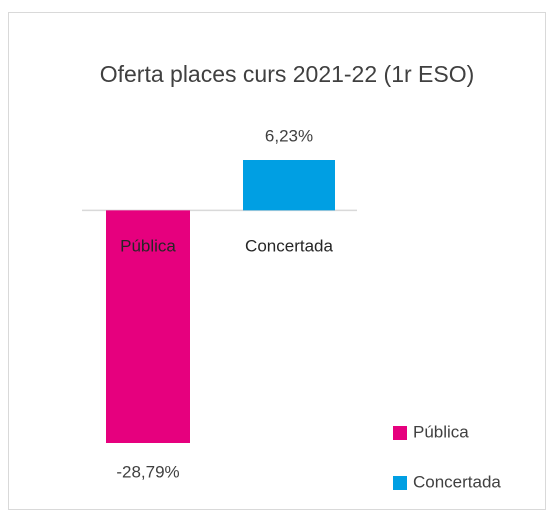  I want to click on chart-title: Oferta places curs 2021-22 (1r ESO), so click(287, 74).